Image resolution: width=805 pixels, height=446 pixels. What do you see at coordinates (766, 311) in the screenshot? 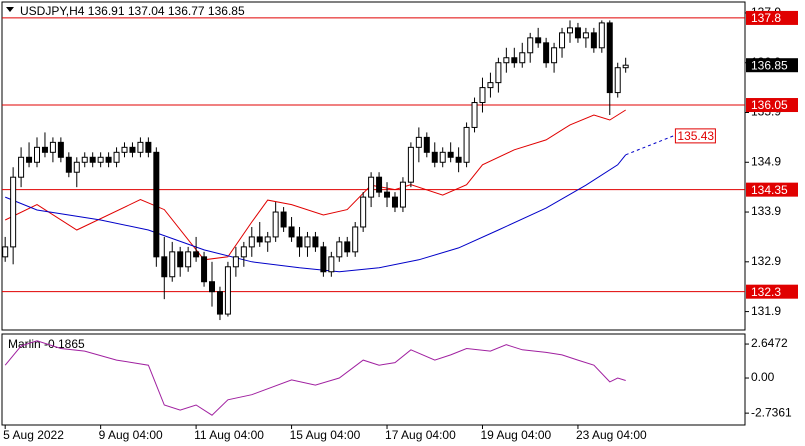
I see `y-tick-label: 131.9` at bounding box center [766, 311].